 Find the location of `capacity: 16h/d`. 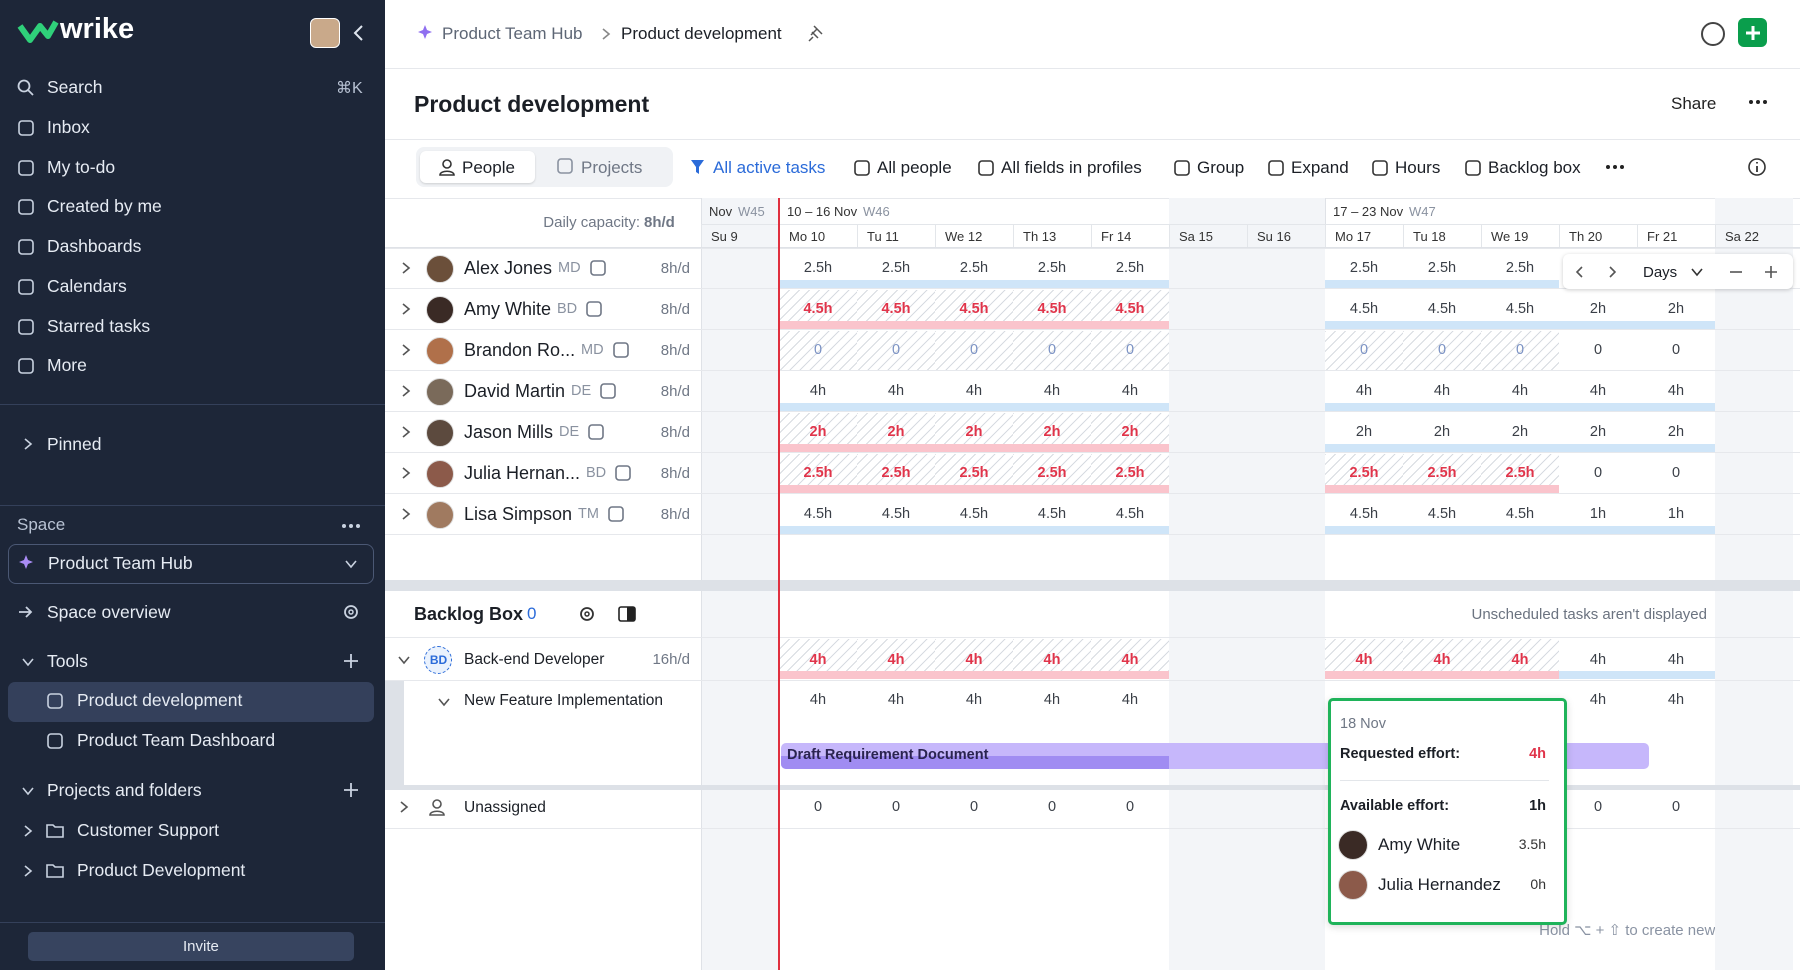

capacity: 16h/d is located at coordinates (671, 659).